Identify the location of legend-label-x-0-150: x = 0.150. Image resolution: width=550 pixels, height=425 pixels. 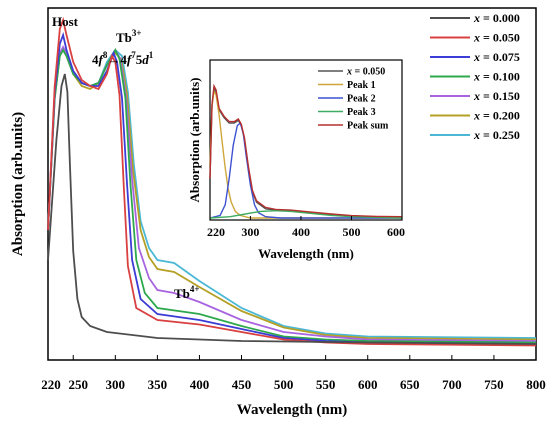
(496, 96).